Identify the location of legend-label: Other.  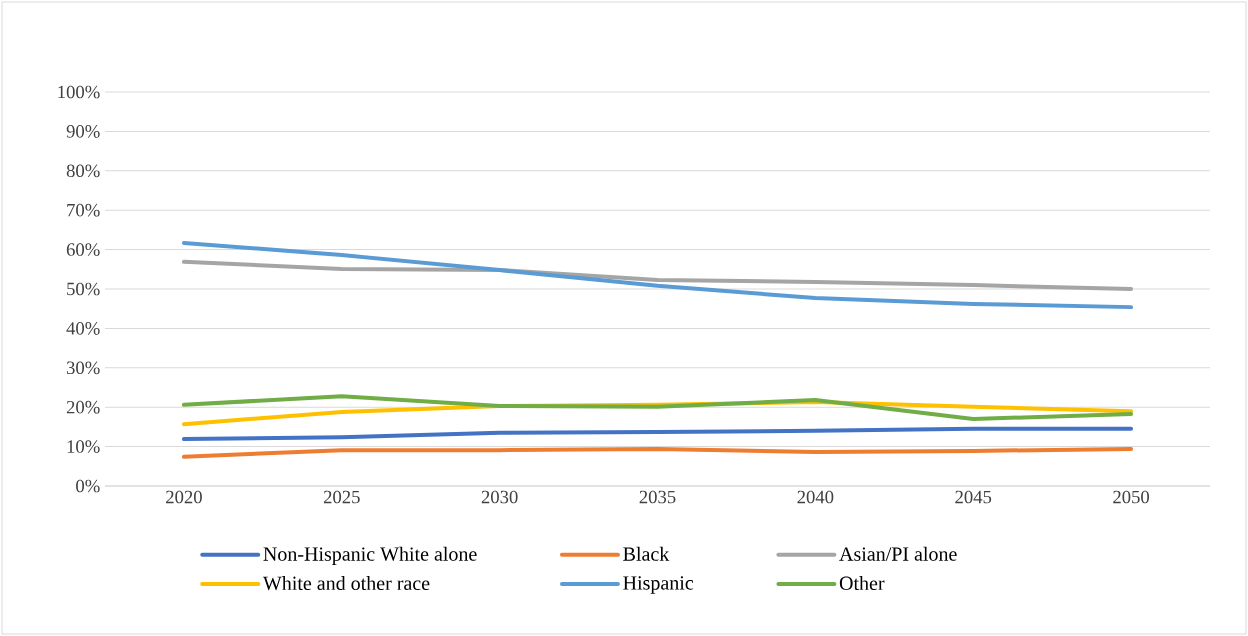
(862, 583).